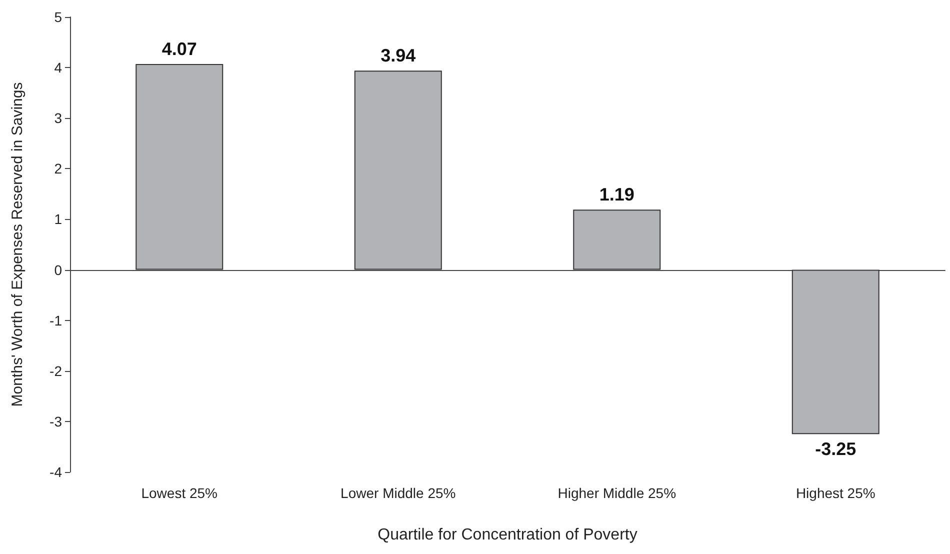 This screenshot has width=950, height=554. What do you see at coordinates (398, 493) in the screenshot?
I see `x-tick-label: Lower Middle 25%` at bounding box center [398, 493].